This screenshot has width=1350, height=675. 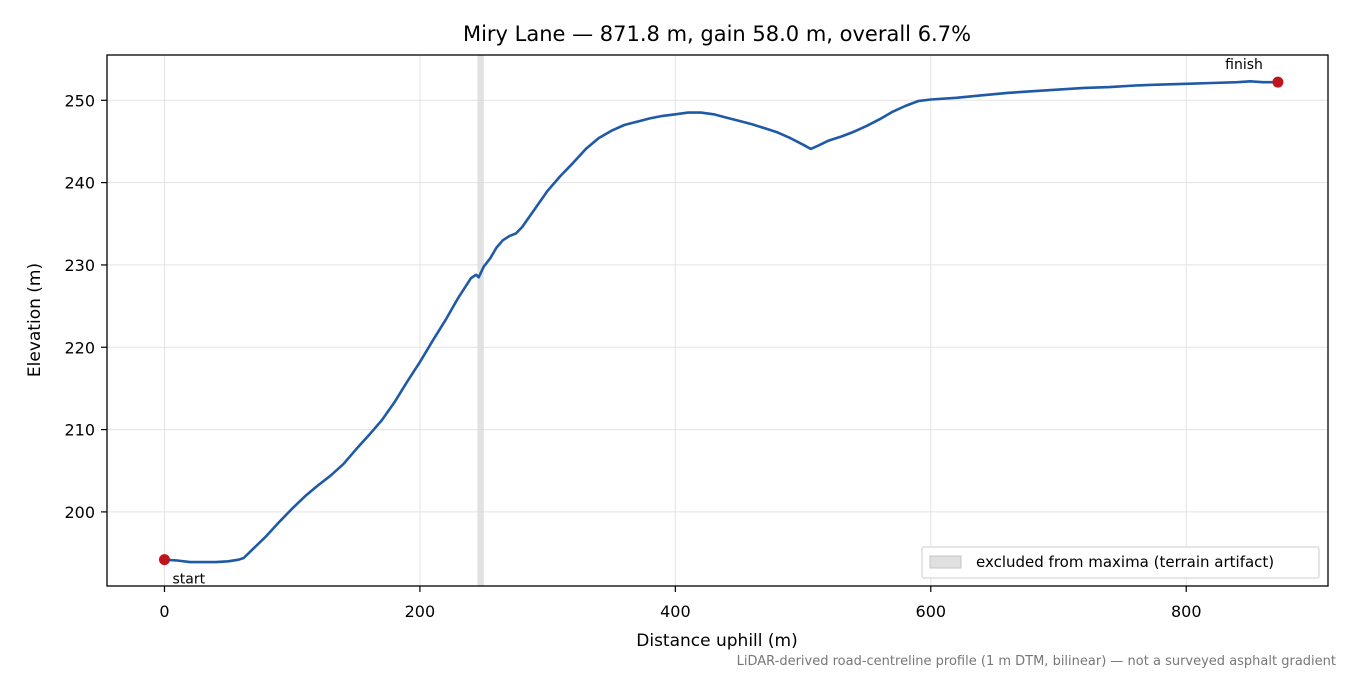 I want to click on y-tick-label: 230, so click(x=79, y=265).